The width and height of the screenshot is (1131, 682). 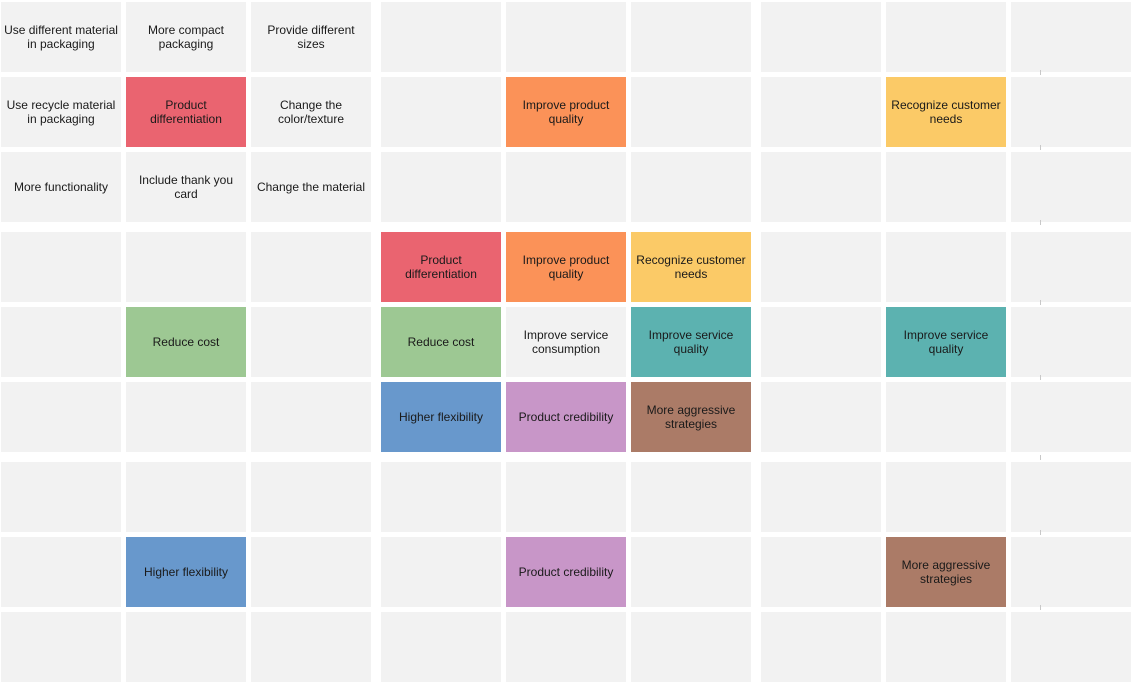 What do you see at coordinates (566, 267) in the screenshot?
I see `idea-card-r4c5: Improve product quality` at bounding box center [566, 267].